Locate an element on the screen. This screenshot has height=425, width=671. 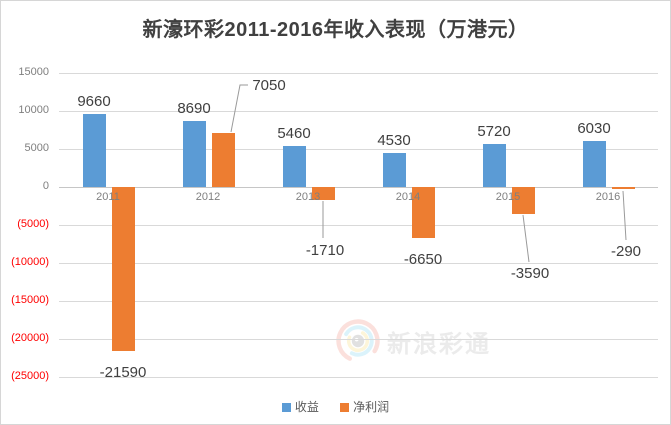
data-label-revenue: 9660 is located at coordinates (94, 101).